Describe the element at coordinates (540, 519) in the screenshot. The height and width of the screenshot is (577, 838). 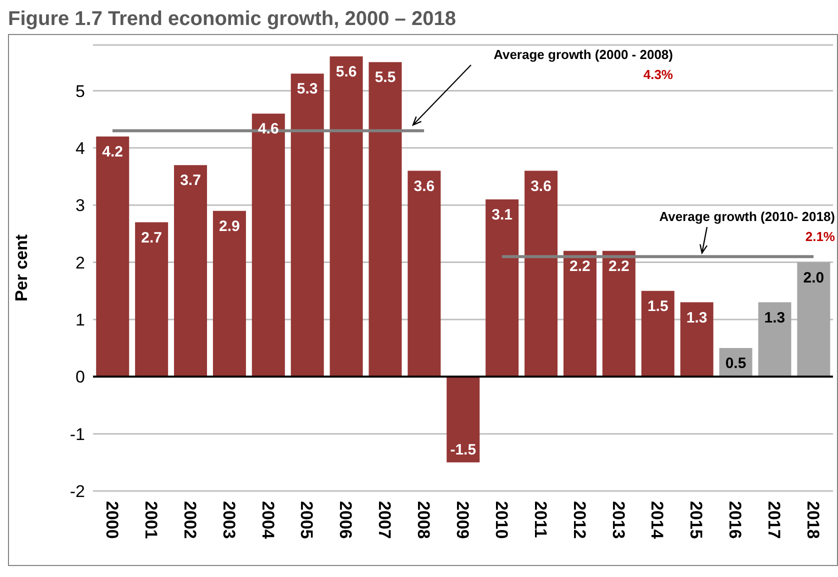
I see `x-tick-label: 2011` at that location.